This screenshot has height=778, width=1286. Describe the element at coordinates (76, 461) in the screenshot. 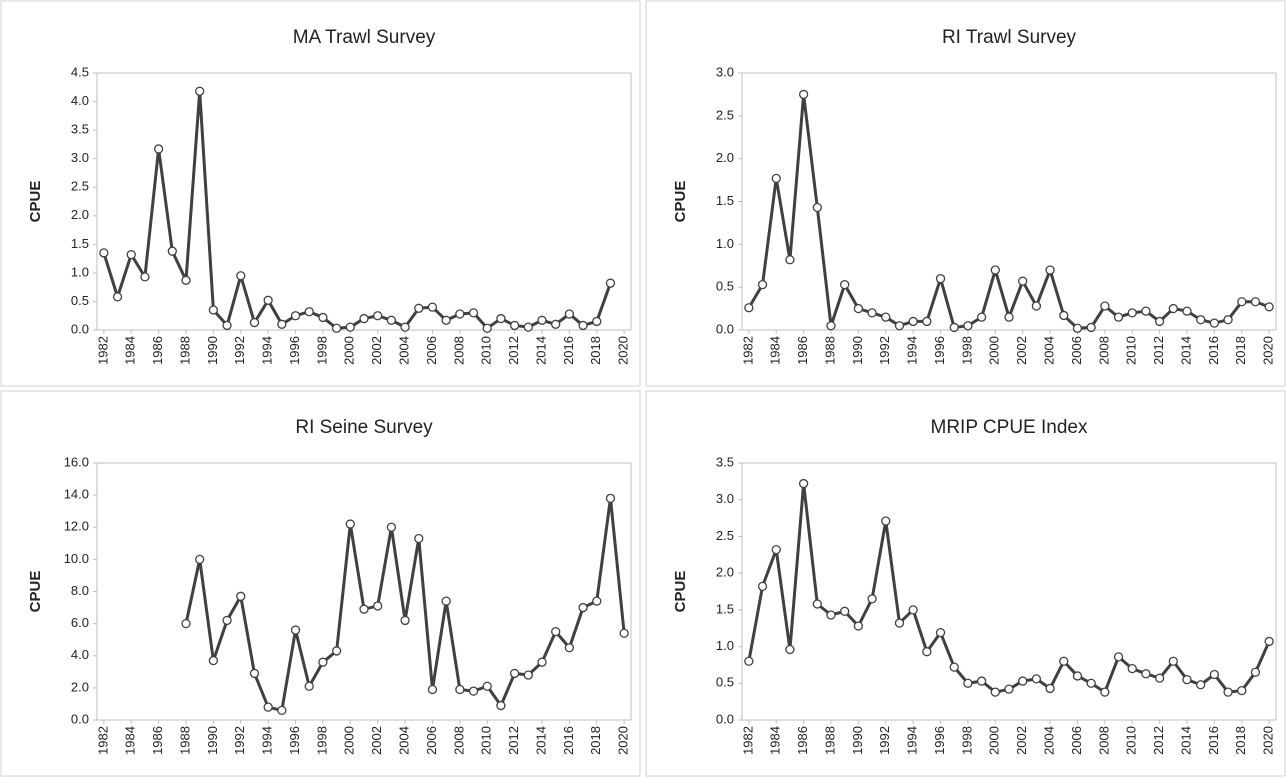

I see `y-tick-label: 16.0` at that location.